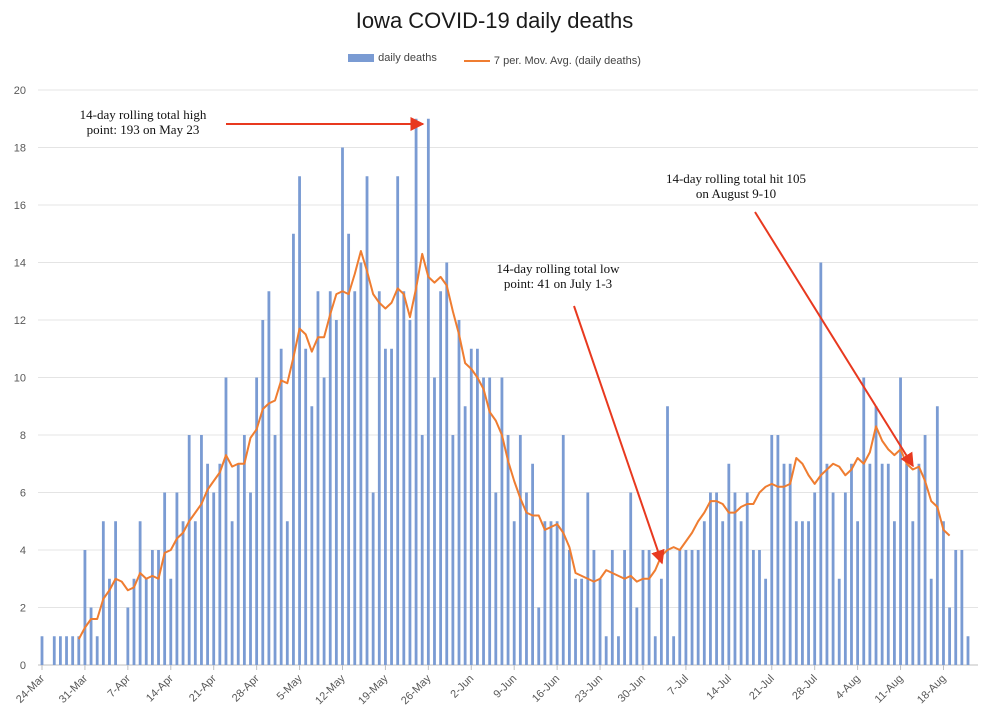  I want to click on x-tick-label: 23-Jun, so click(589, 689).